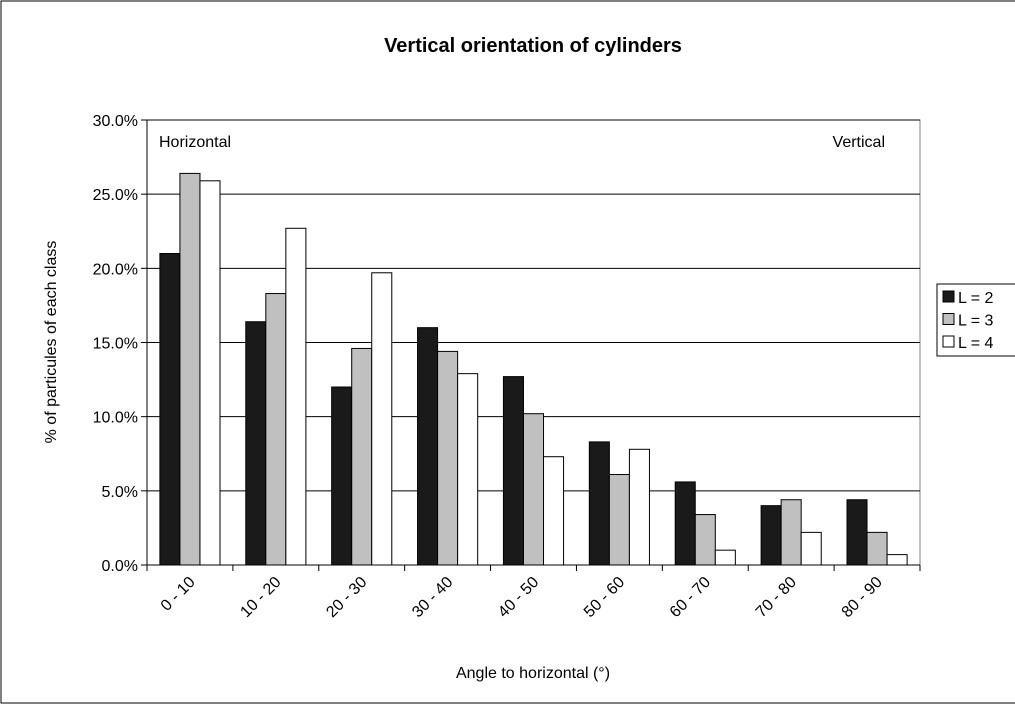  I want to click on chart-title: Vertical orientation of cylinders, so click(533, 46).